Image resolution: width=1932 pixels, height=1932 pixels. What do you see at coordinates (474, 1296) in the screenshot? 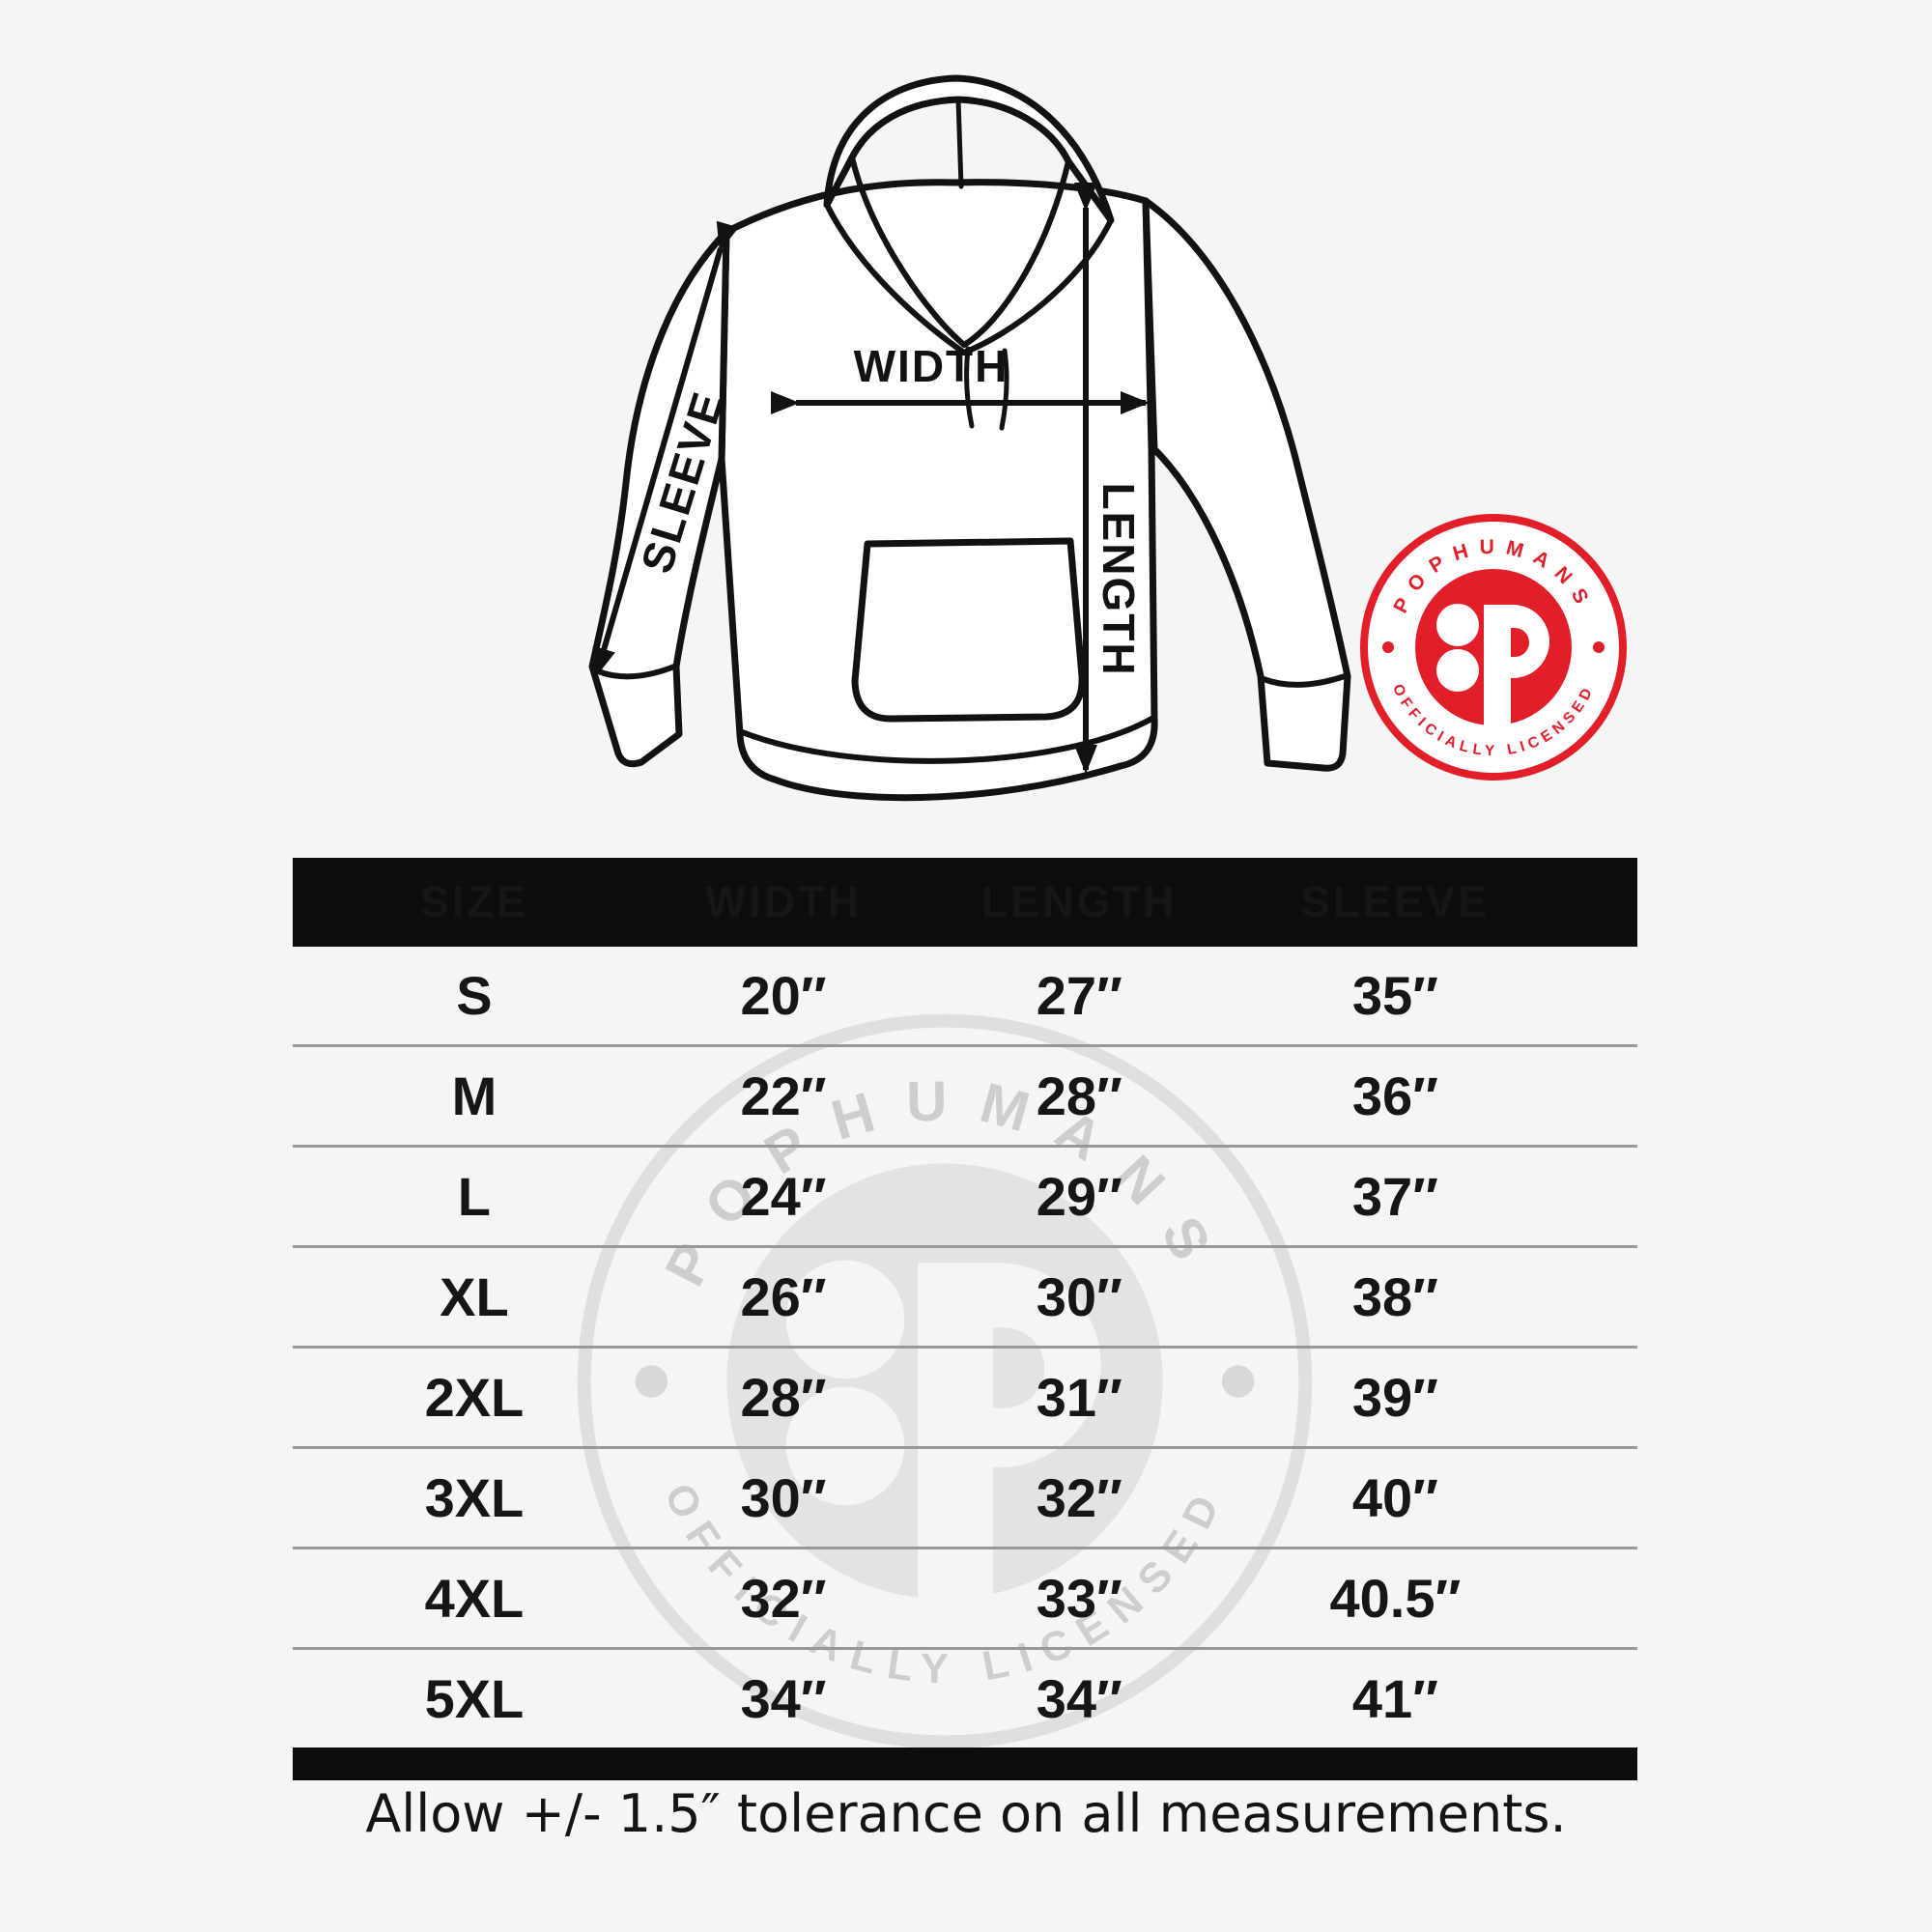
I see `cell-size: XL` at bounding box center [474, 1296].